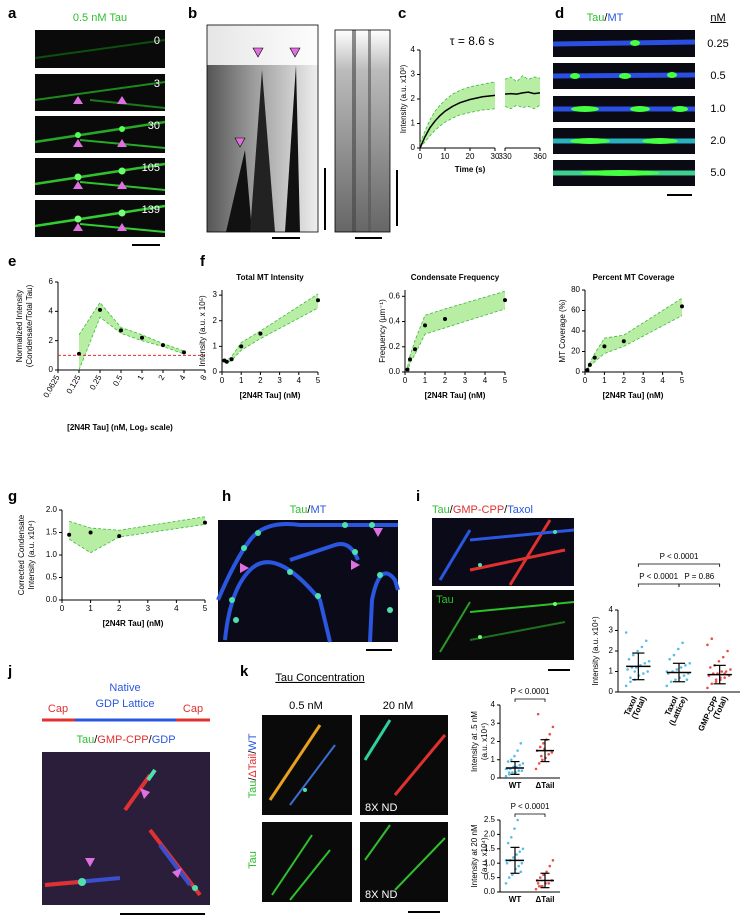  What do you see at coordinates (318, 510) in the screenshot?
I see `channel-label: MT` at bounding box center [318, 510].